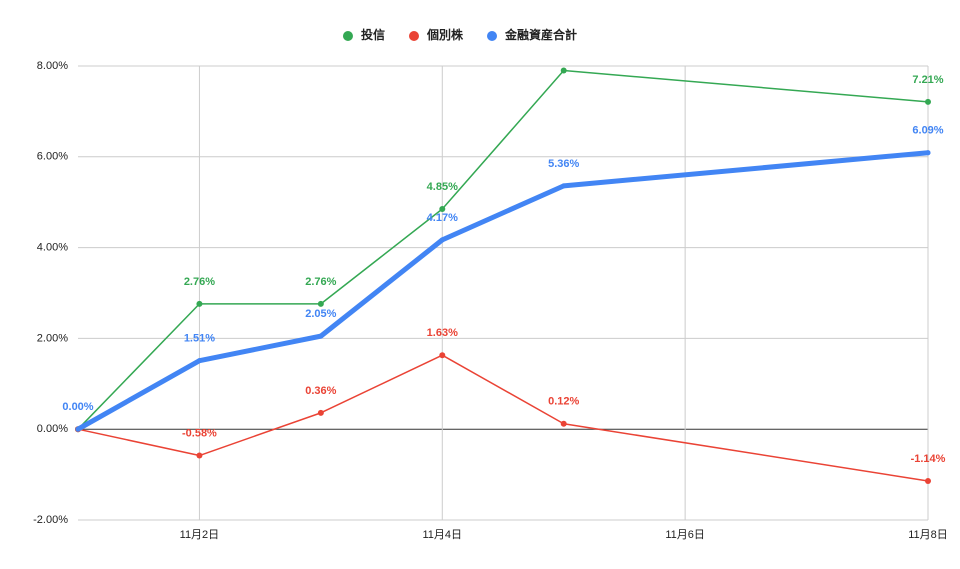 Image resolution: width=960 pixels, height=569 pixels. What do you see at coordinates (199, 339) in the screenshot?
I see `data-label: 1.51%` at bounding box center [199, 339].